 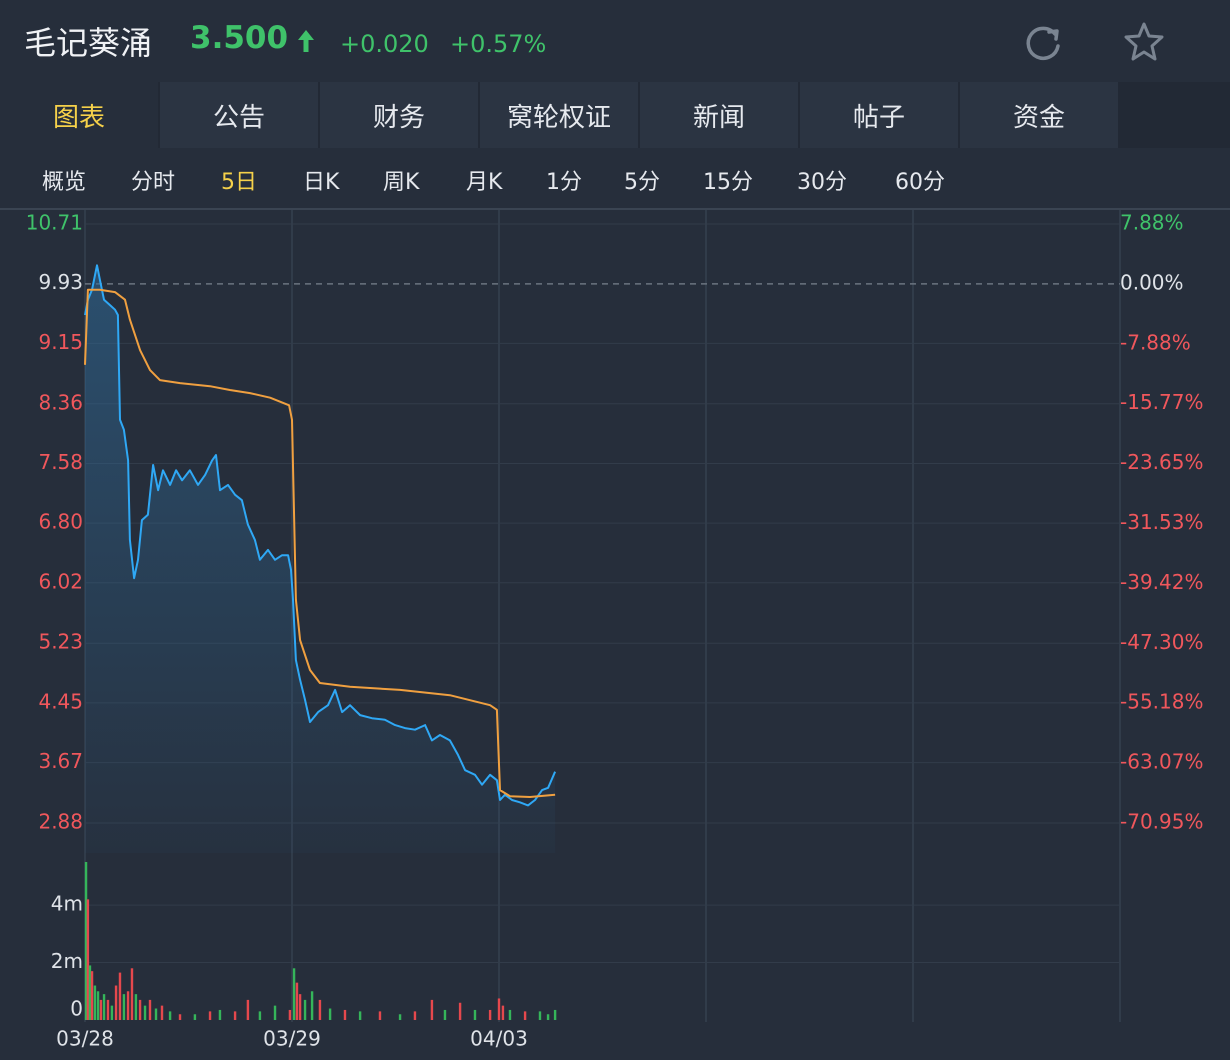 I want to click on y2-tick-label: 7.88%, so click(x=1152, y=223).